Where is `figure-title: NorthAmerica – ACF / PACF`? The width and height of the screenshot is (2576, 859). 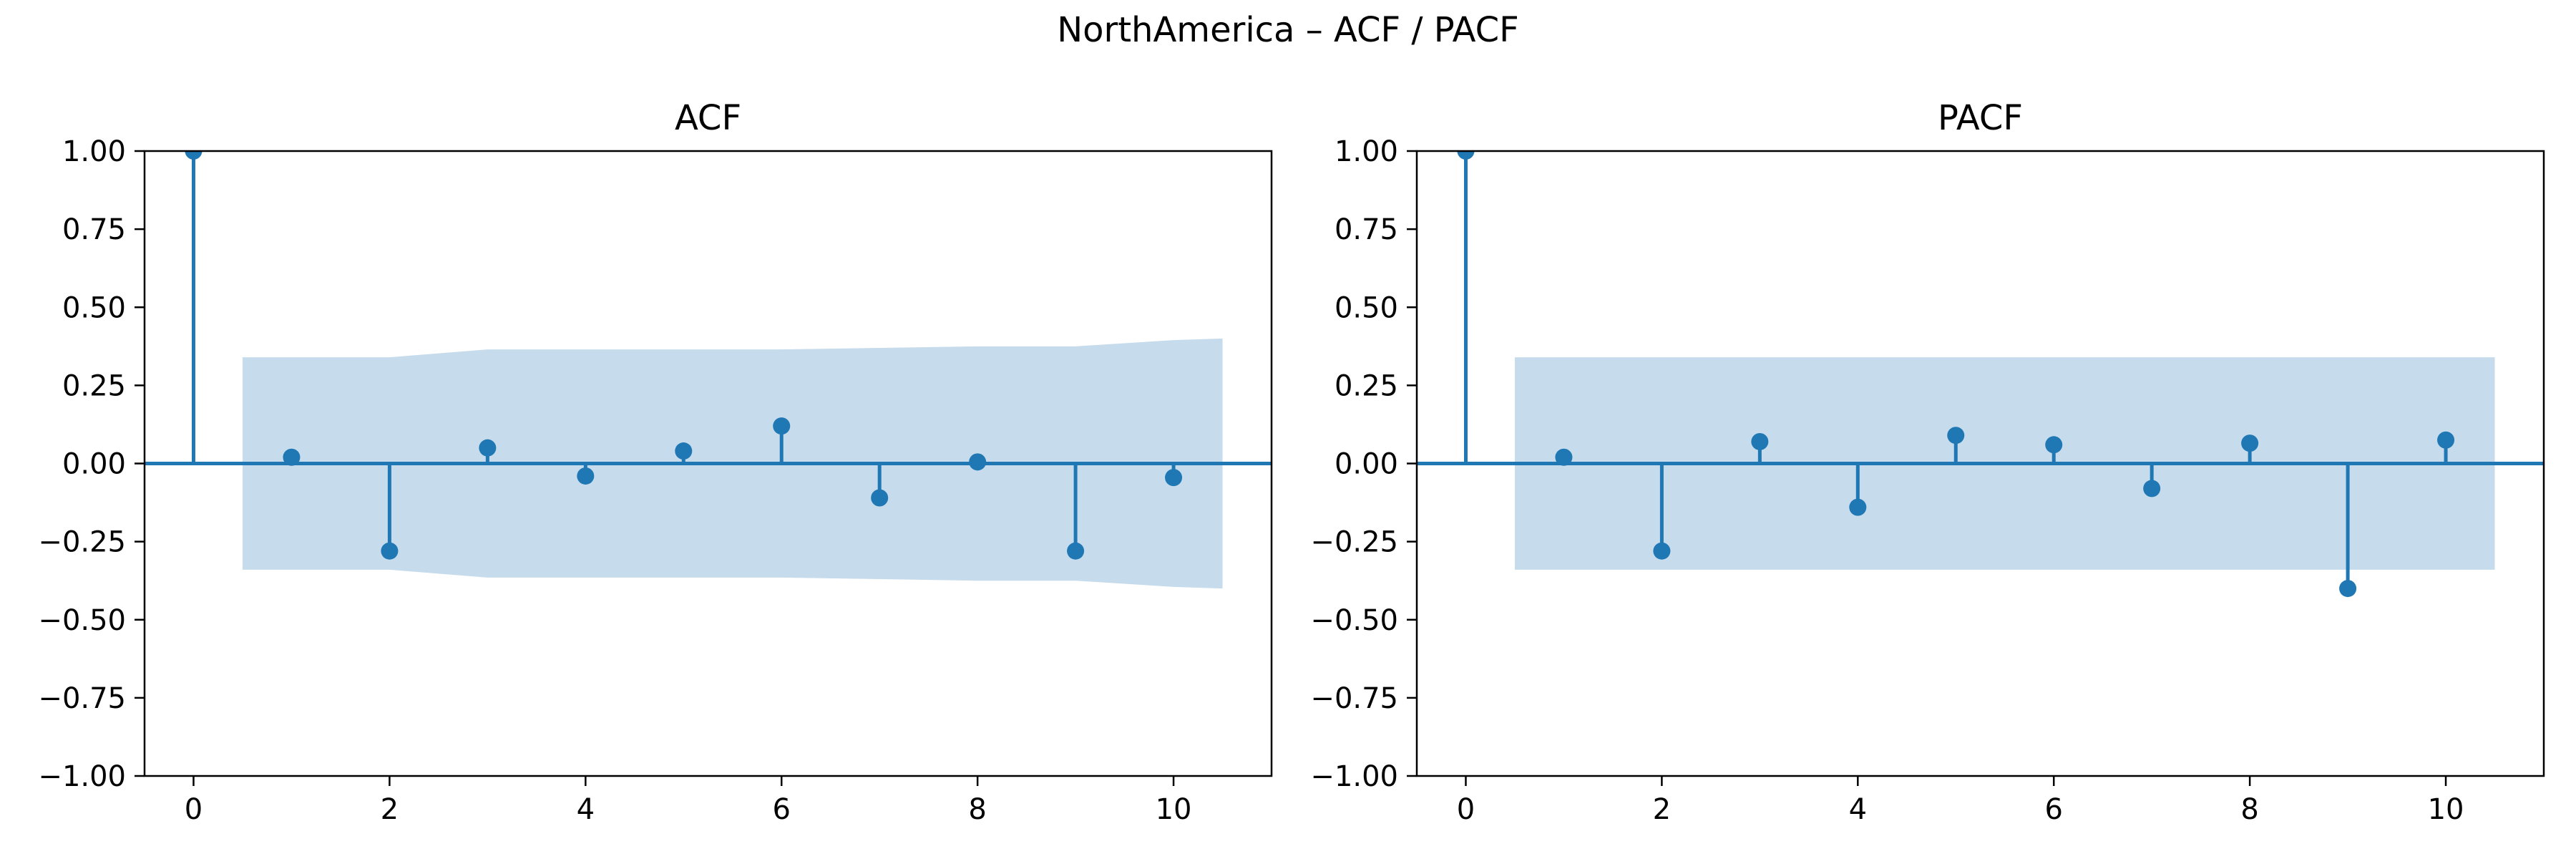 figure-title: NorthAmerica – ACF / PACF is located at coordinates (1288, 30).